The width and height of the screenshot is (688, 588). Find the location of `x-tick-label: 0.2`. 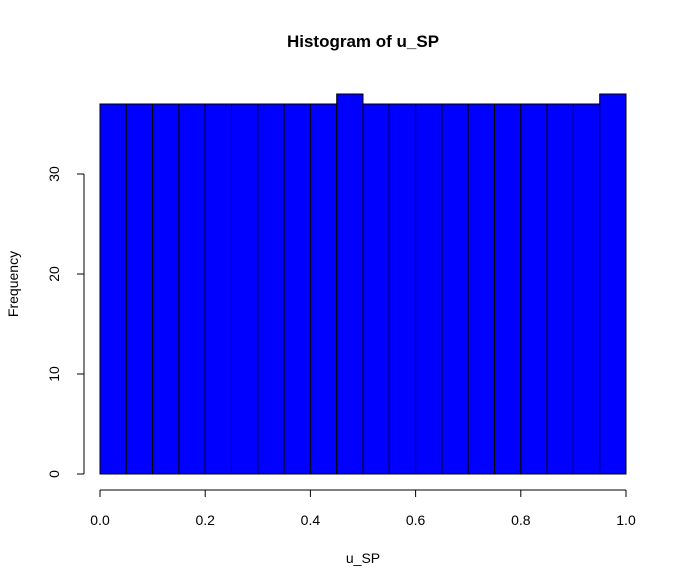

x-tick-label: 0.2 is located at coordinates (205, 520).